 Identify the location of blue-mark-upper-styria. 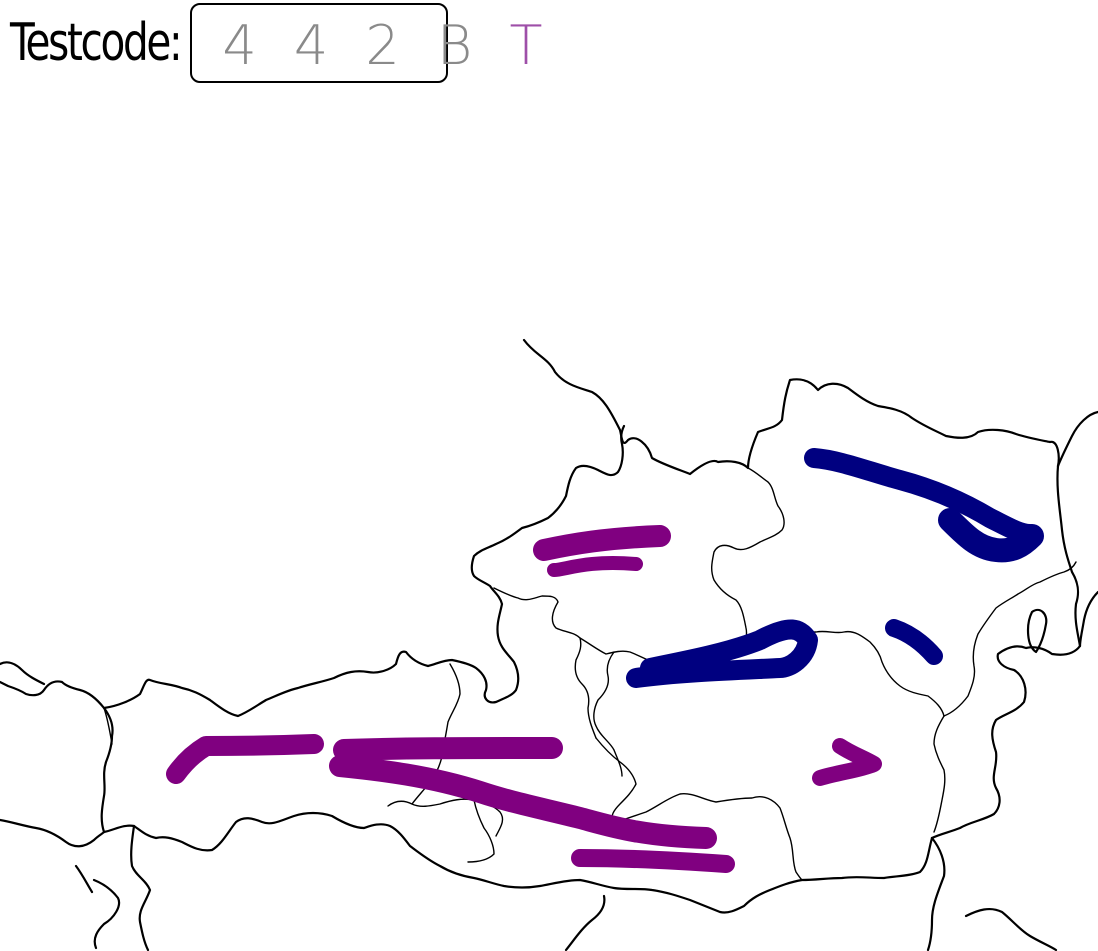
(722, 653).